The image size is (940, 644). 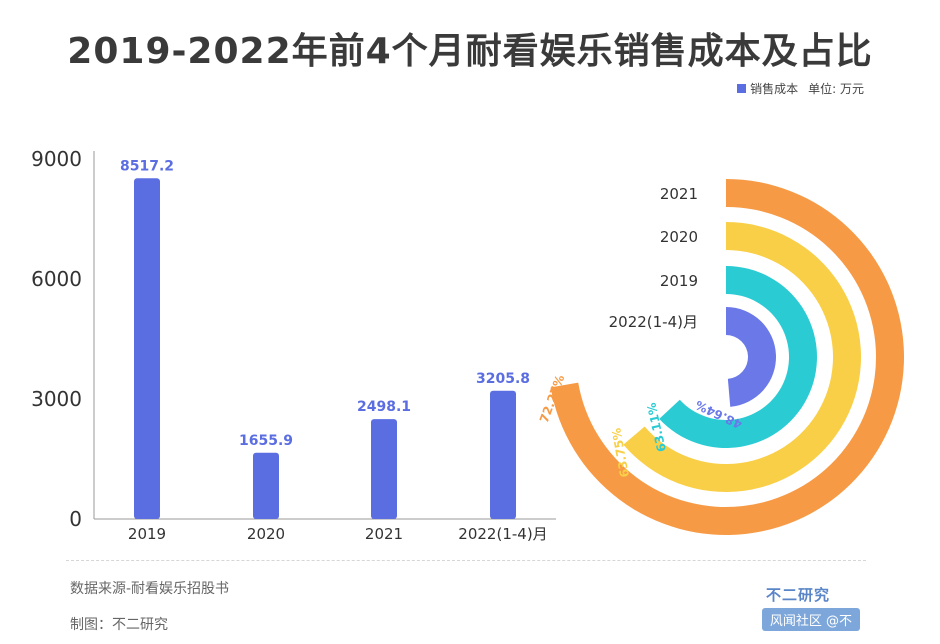 What do you see at coordinates (800, 88) in the screenshot?
I see `legend: 销售成本 单位: 万元` at bounding box center [800, 88].